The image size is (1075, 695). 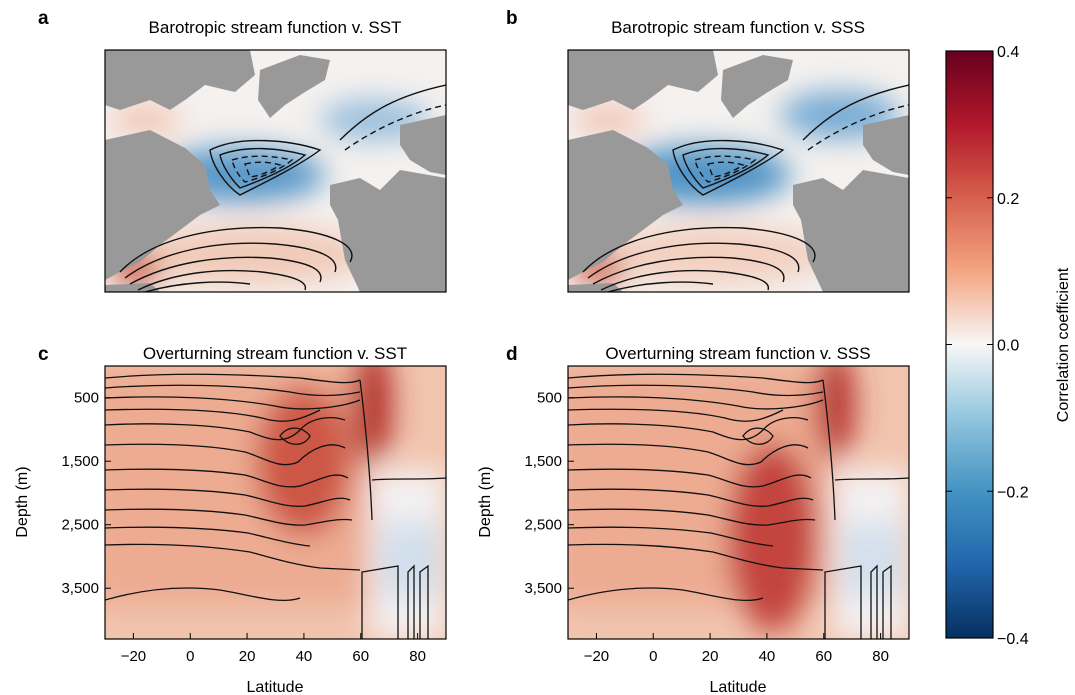 What do you see at coordinates (282, 188) in the screenshot?
I see `panel-a-contours` at bounding box center [282, 188].